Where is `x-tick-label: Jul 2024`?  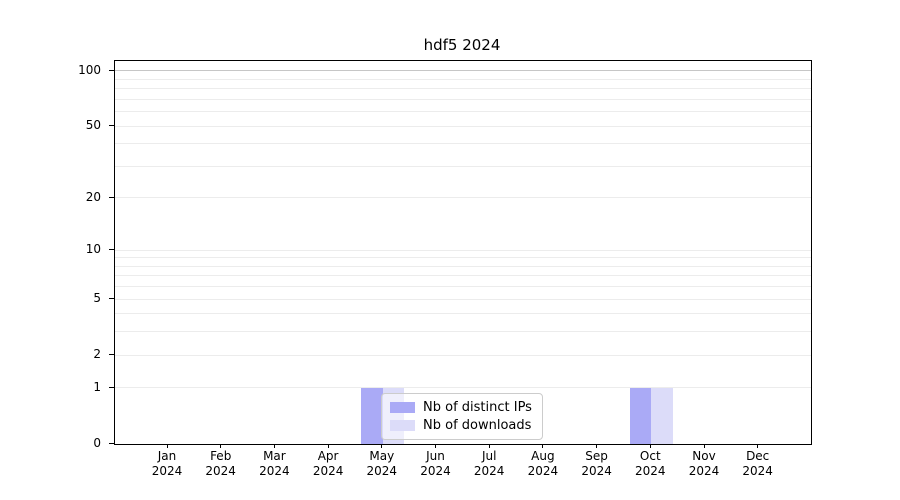 x-tick-label: Jul 2024 is located at coordinates (489, 464).